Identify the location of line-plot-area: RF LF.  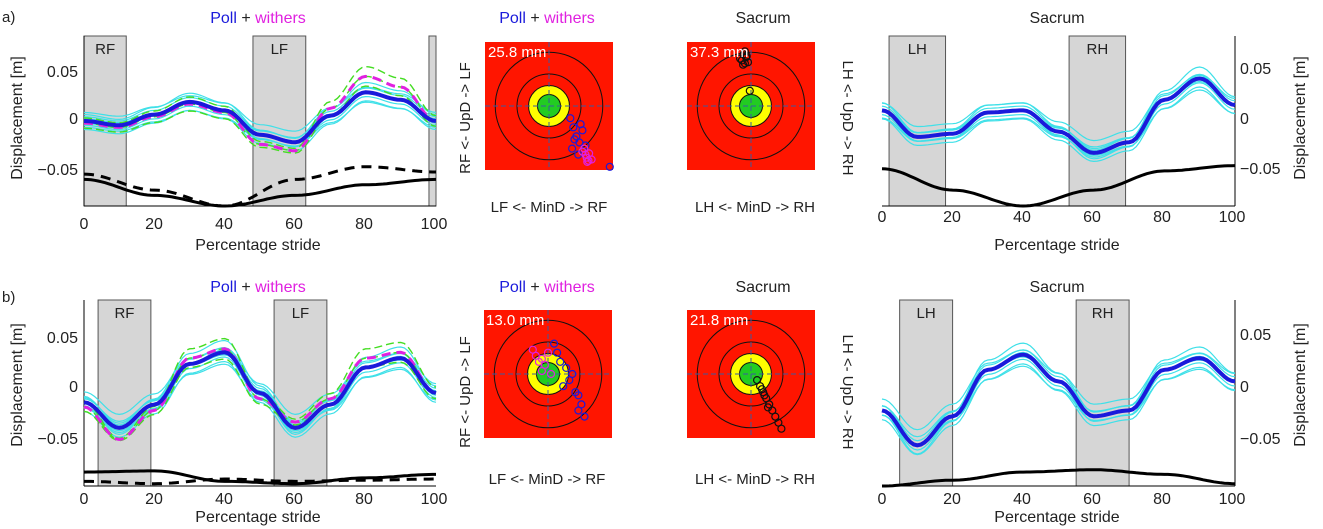
(260, 121).